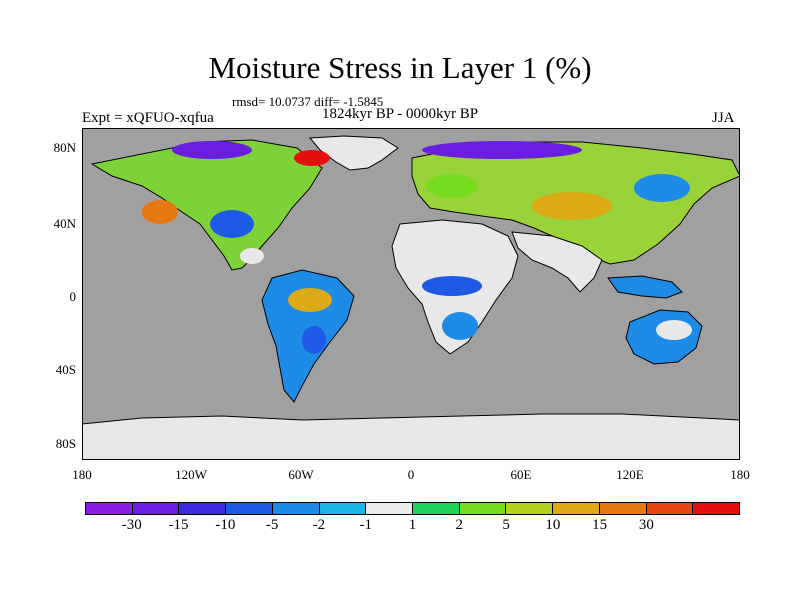 This screenshot has height=600, width=800. I want to click on patch-southern-africa, so click(460, 326).